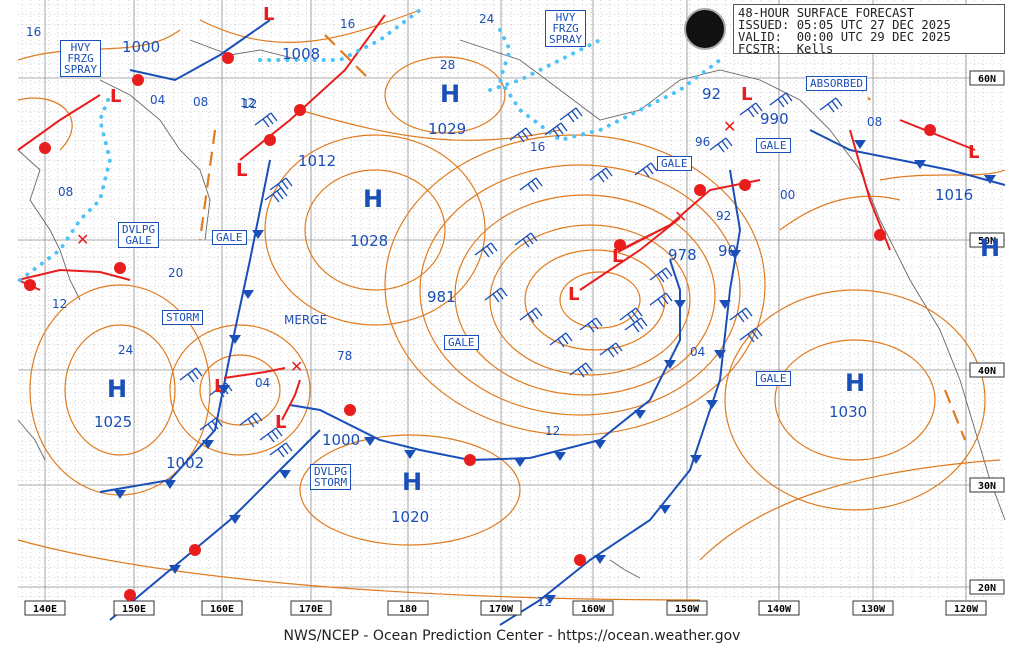 This screenshot has width=1024, height=652. I want to click on latitude-label: 30N, so click(987, 486).